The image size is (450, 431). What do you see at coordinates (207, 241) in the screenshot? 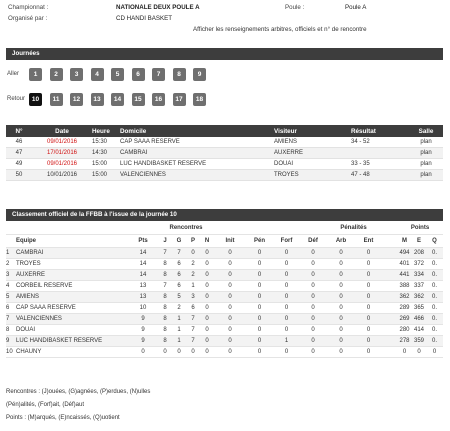
I see `h-n: N` at bounding box center [207, 241].